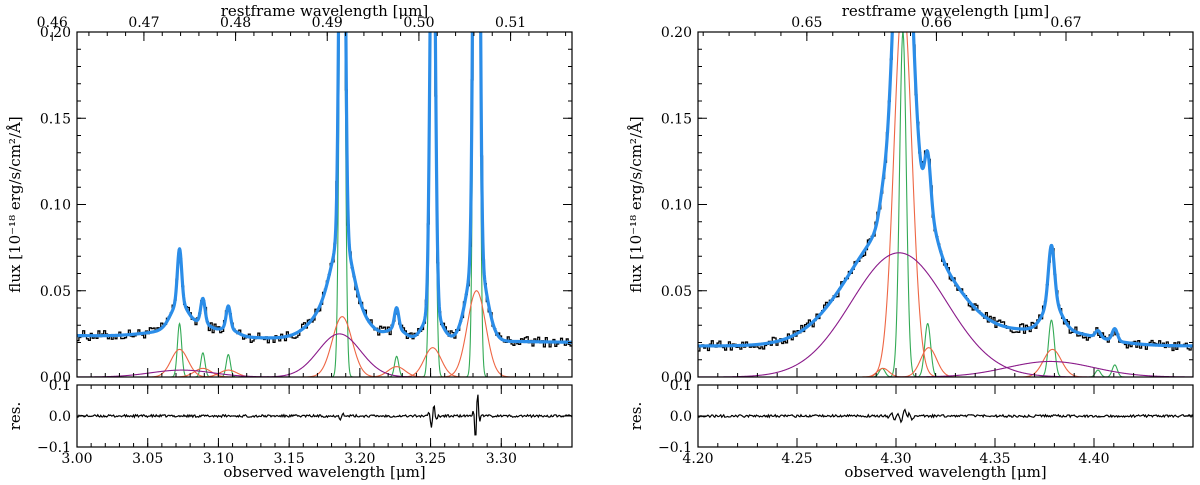  Describe the element at coordinates (1065, 23) in the screenshot. I see `top-tick-label: 0.67` at that location.